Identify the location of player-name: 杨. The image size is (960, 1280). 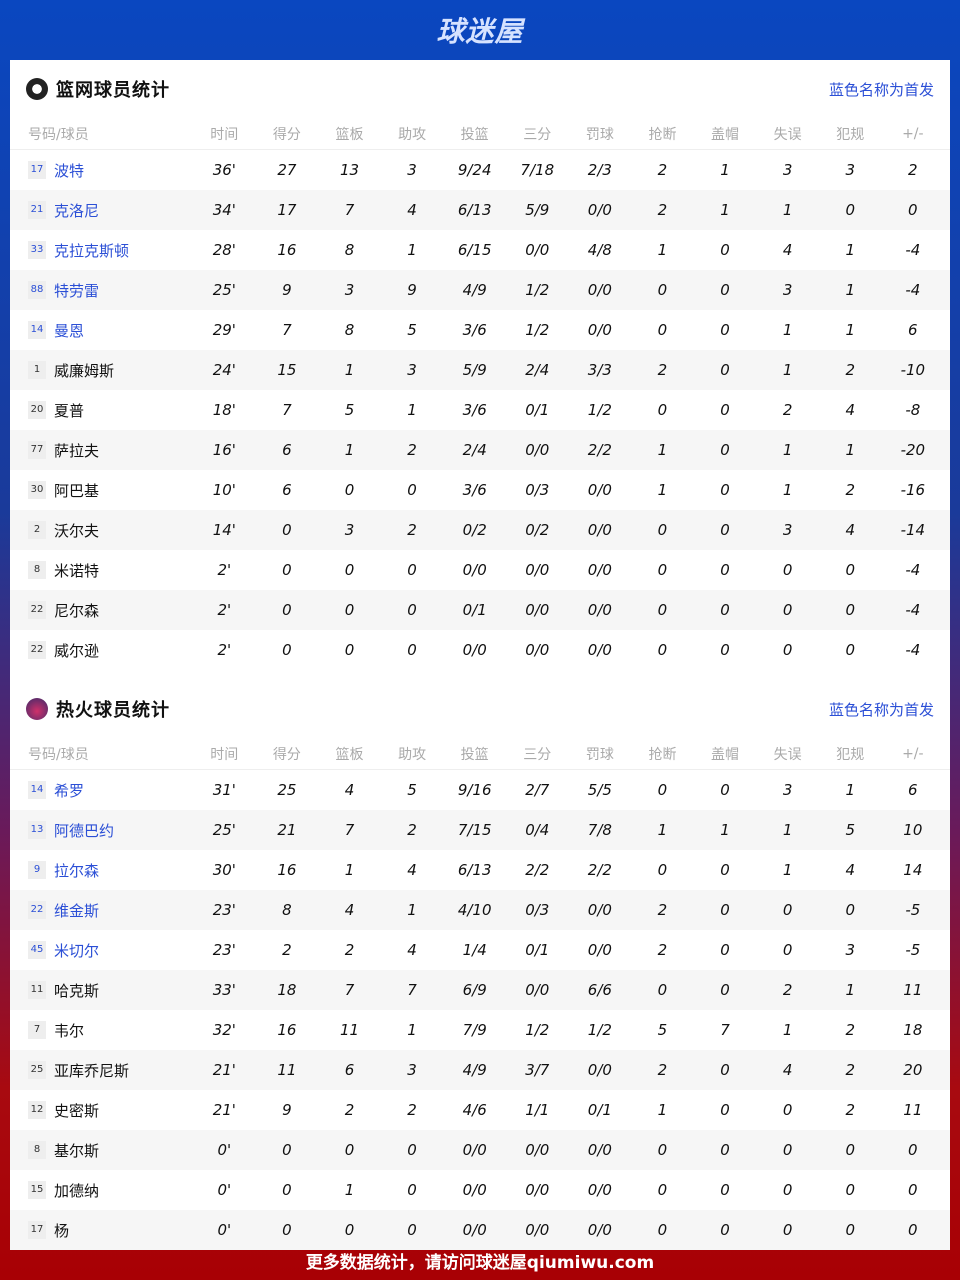
(62, 1230).